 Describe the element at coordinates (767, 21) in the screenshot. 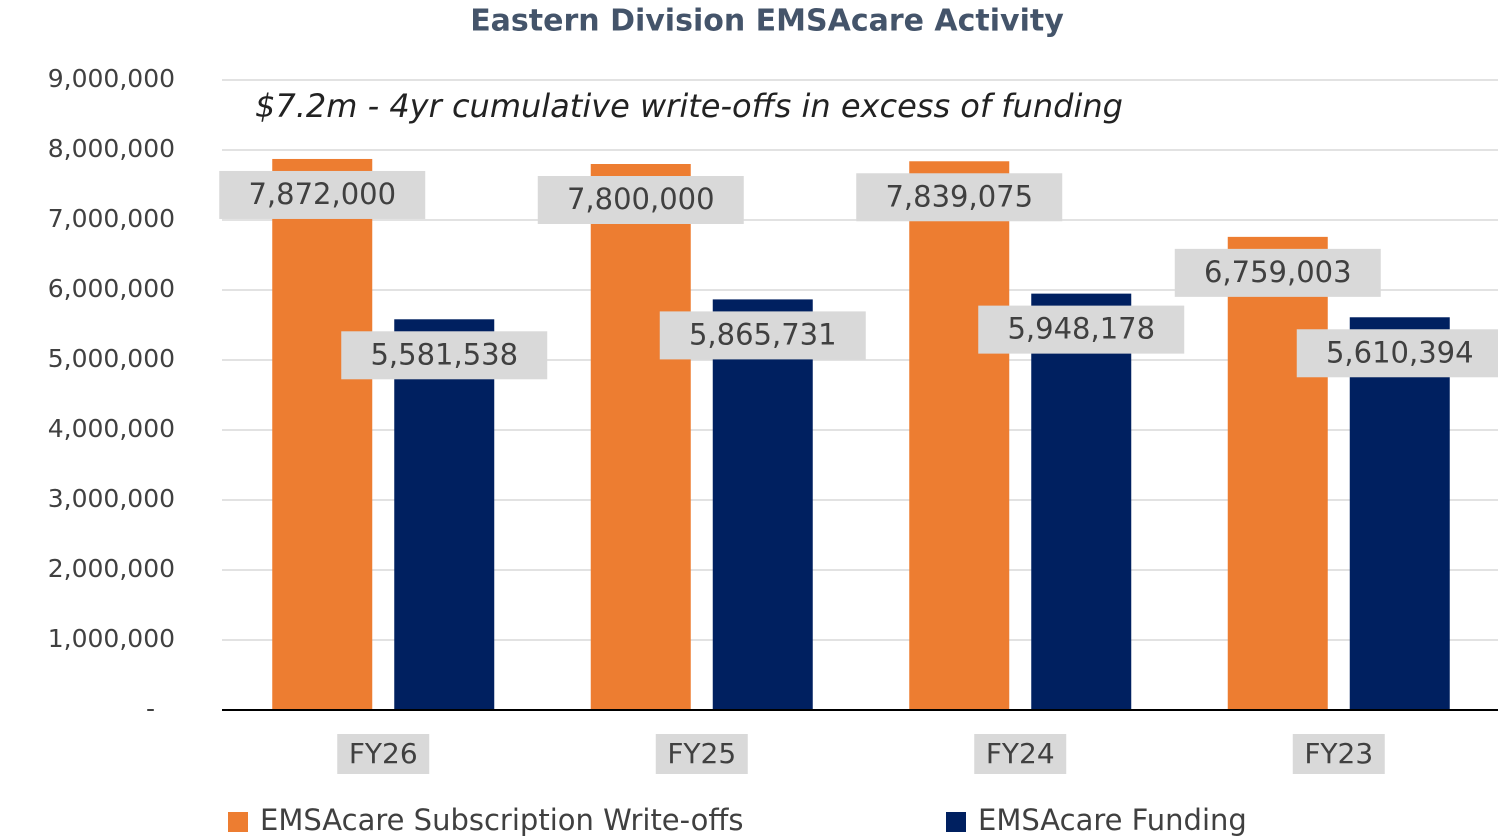

I see `chart-title: Eastern Division EMSAcare Activity` at that location.